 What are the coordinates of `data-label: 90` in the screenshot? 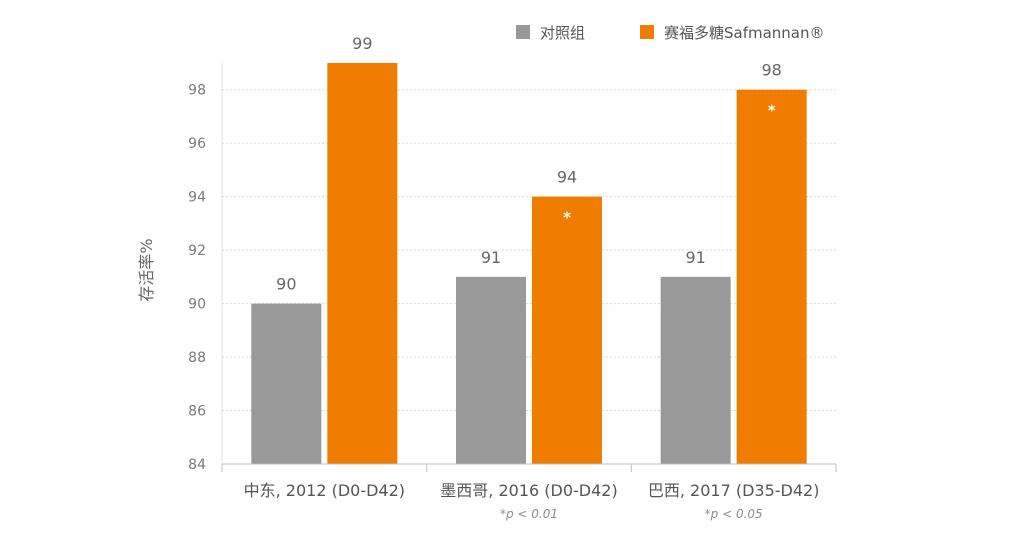 It's located at (286, 284).